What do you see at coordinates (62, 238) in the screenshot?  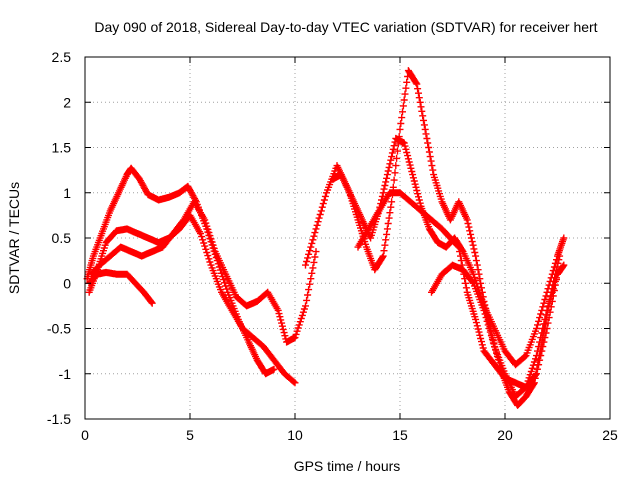 I see `y-tick-label: 0.5` at bounding box center [62, 238].